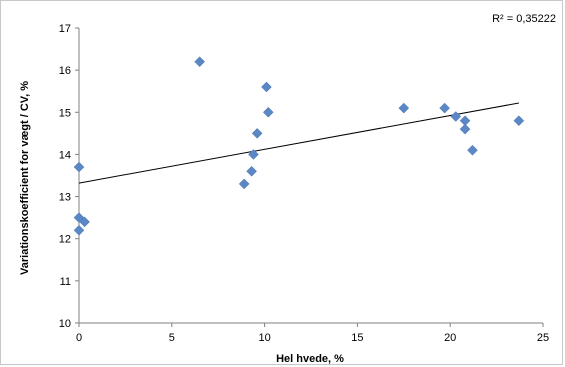 This screenshot has height=367, width=565. What do you see at coordinates (65, 29) in the screenshot?
I see `y-tick-label: 17` at bounding box center [65, 29].